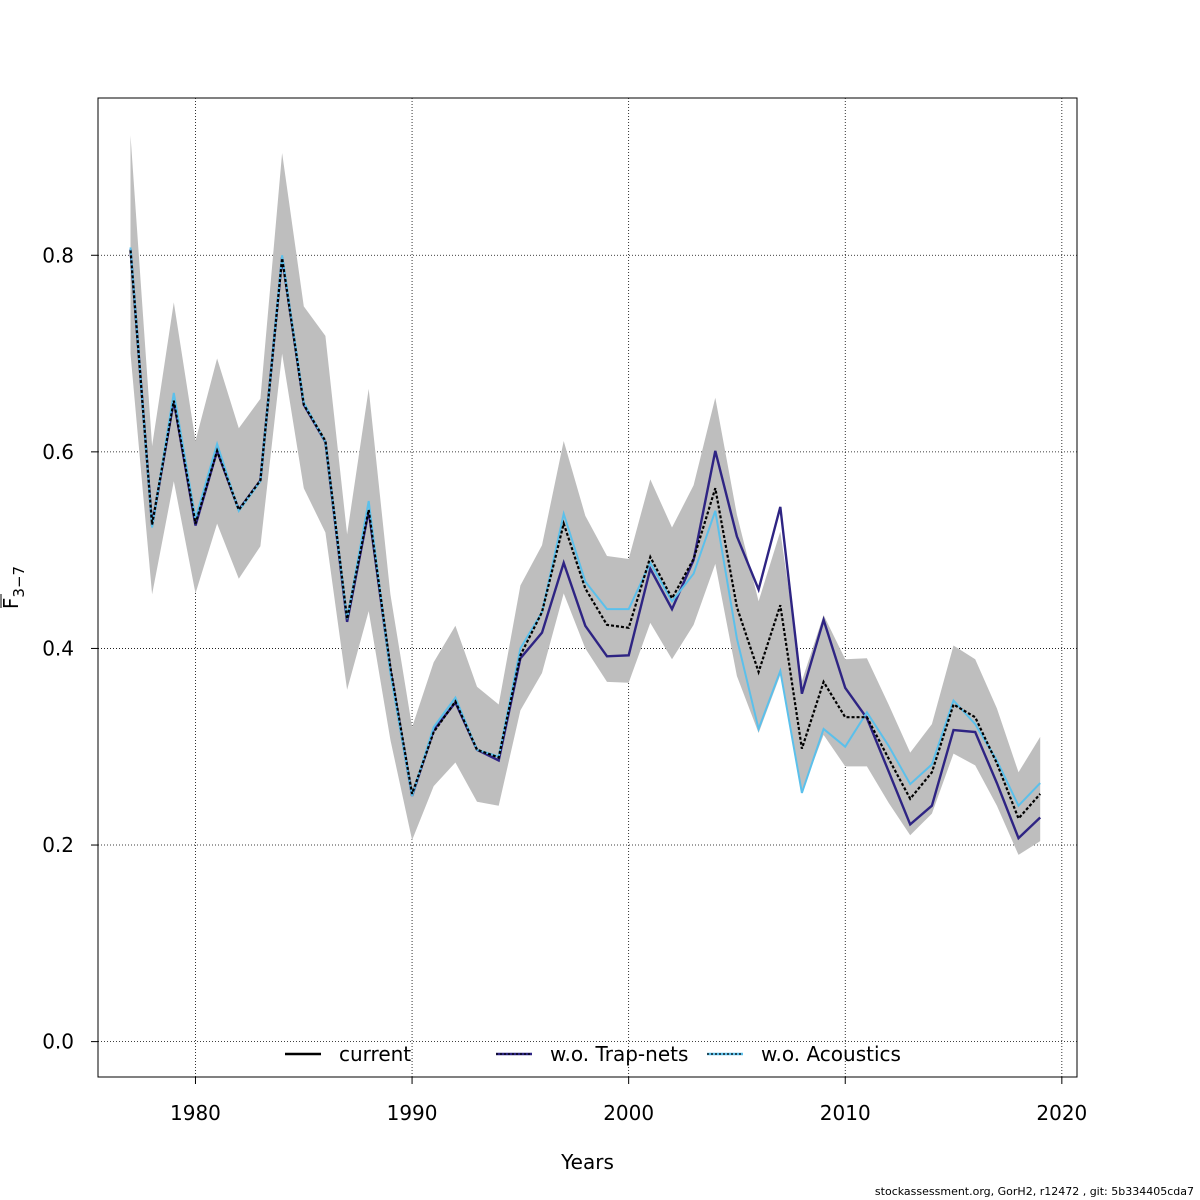 The image size is (1200, 1200). What do you see at coordinates (628, 1100) in the screenshot?
I see `x-axis: 1980 1990 2000 2010 2020` at bounding box center [628, 1100].